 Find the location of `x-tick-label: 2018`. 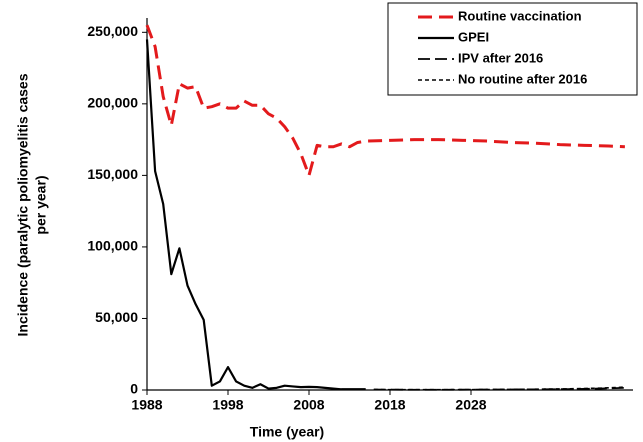

x-tick-label: 2018 is located at coordinates (389, 405).